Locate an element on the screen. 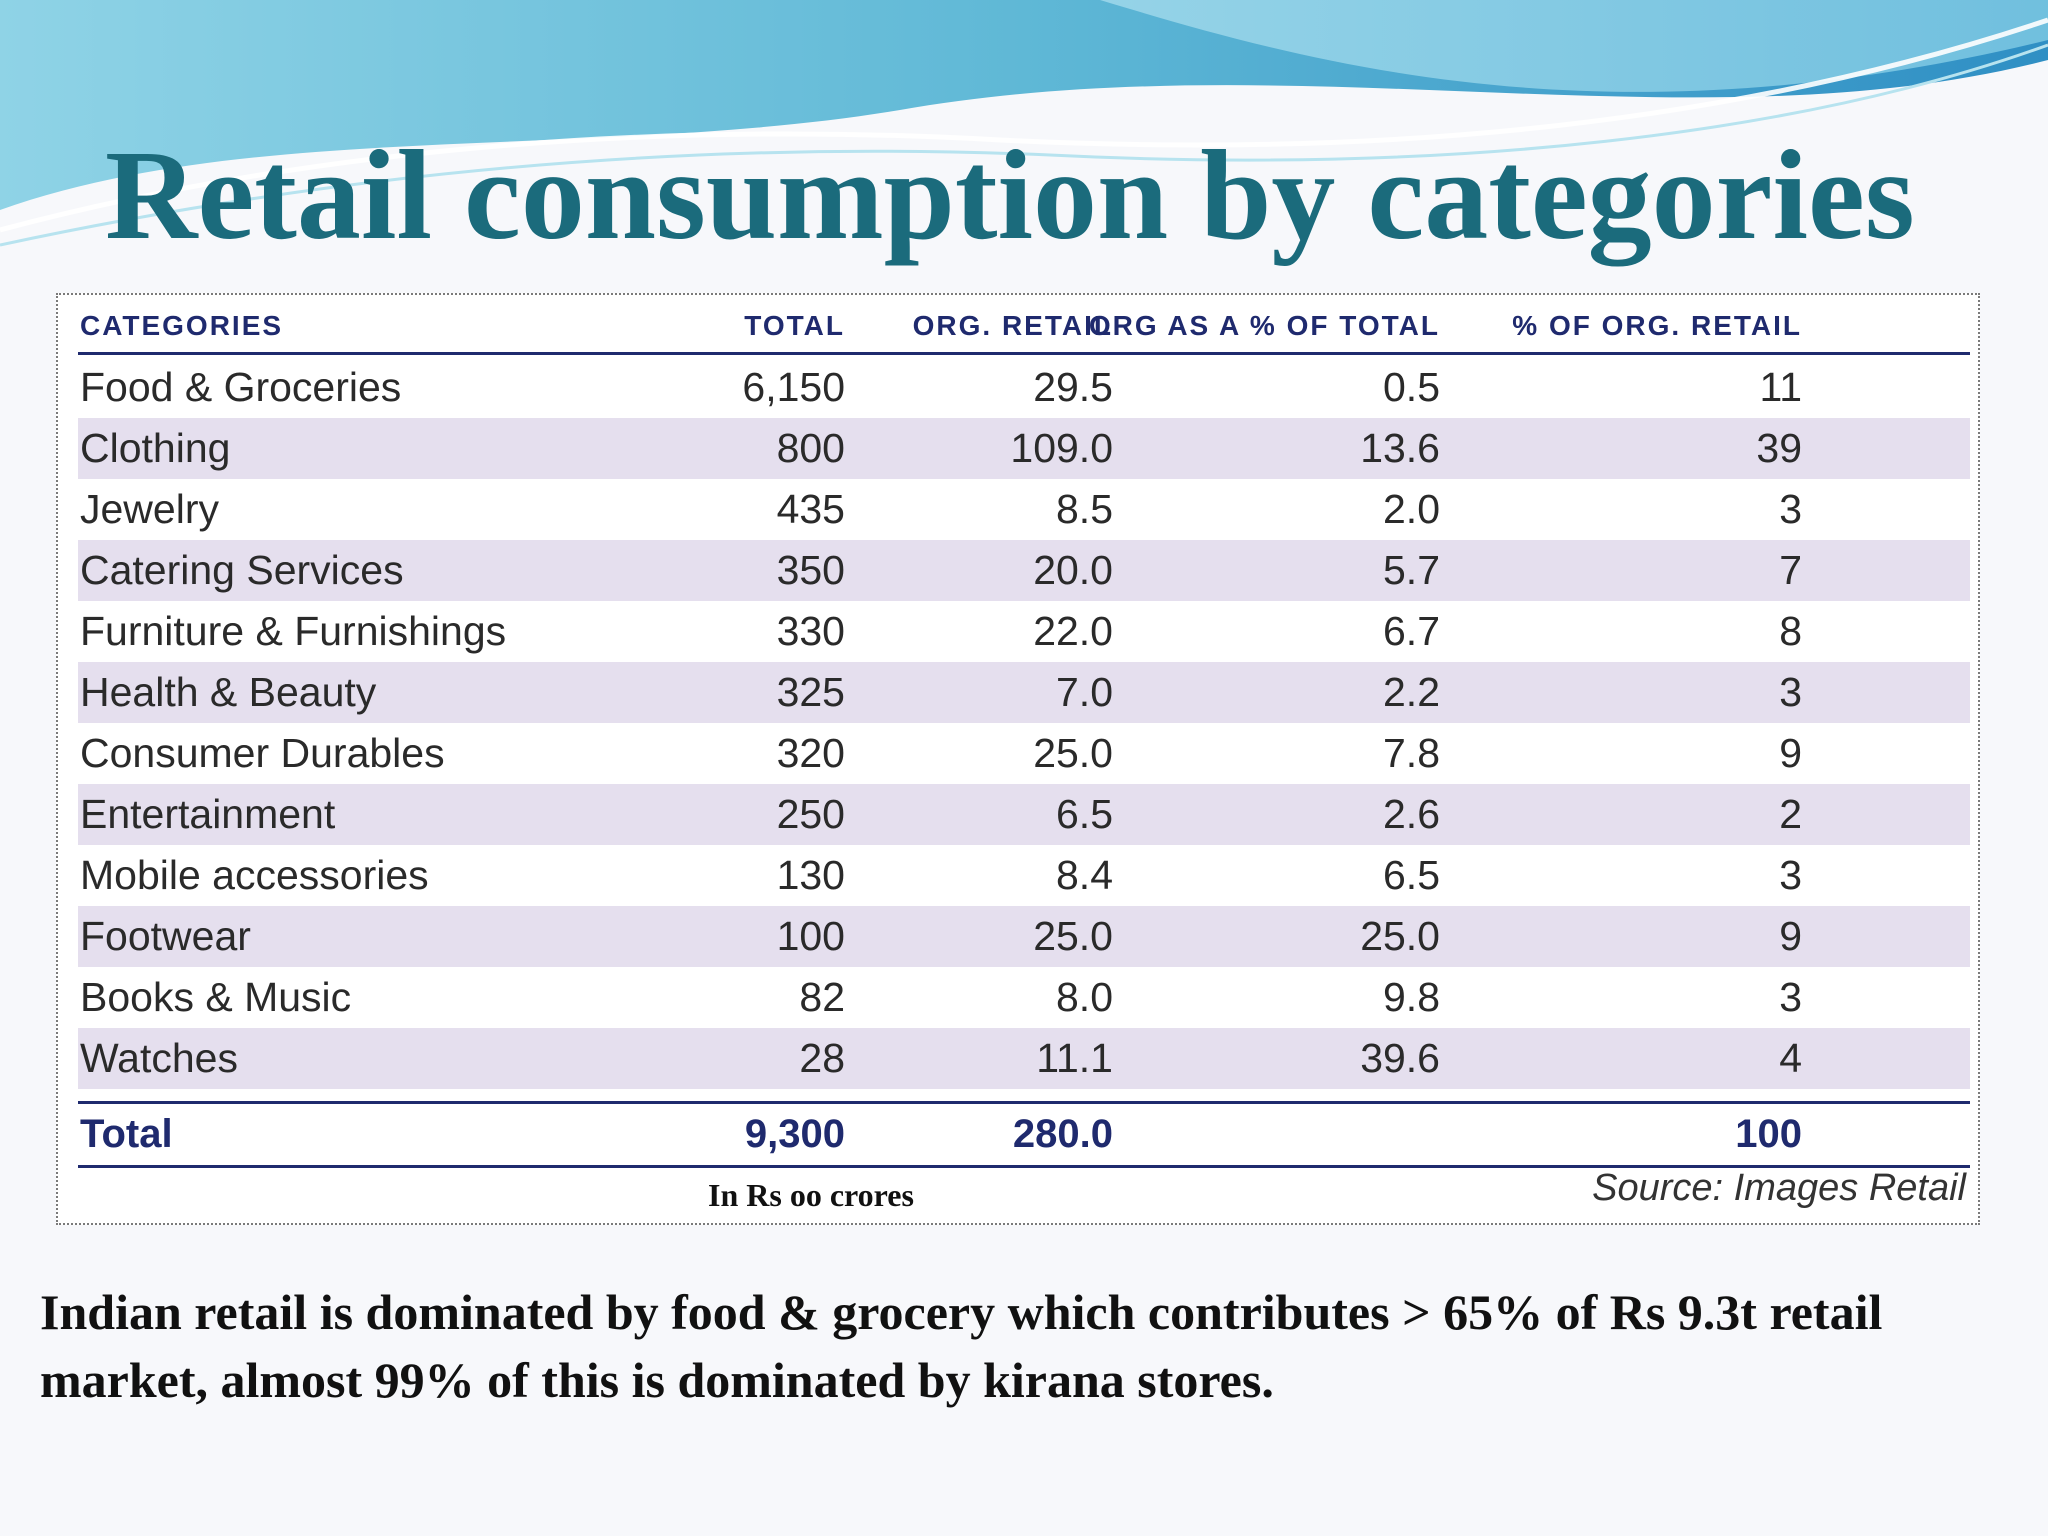 The height and width of the screenshot is (1536, 2048). total-row: Total 9,300 280.0 100 is located at coordinates (1024, 1134).